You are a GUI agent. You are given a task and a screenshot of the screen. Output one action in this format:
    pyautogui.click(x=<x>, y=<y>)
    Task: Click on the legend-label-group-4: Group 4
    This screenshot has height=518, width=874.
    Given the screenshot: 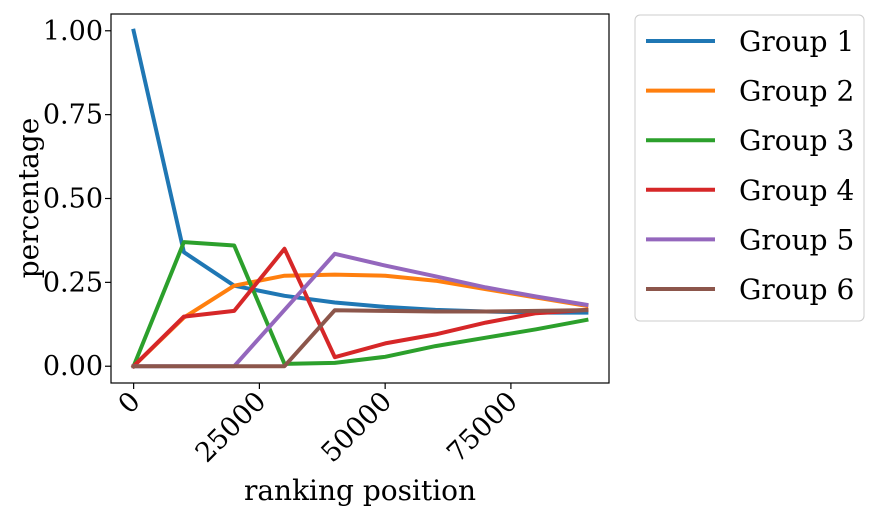 What is the action you would take?
    pyautogui.click(x=796, y=190)
    